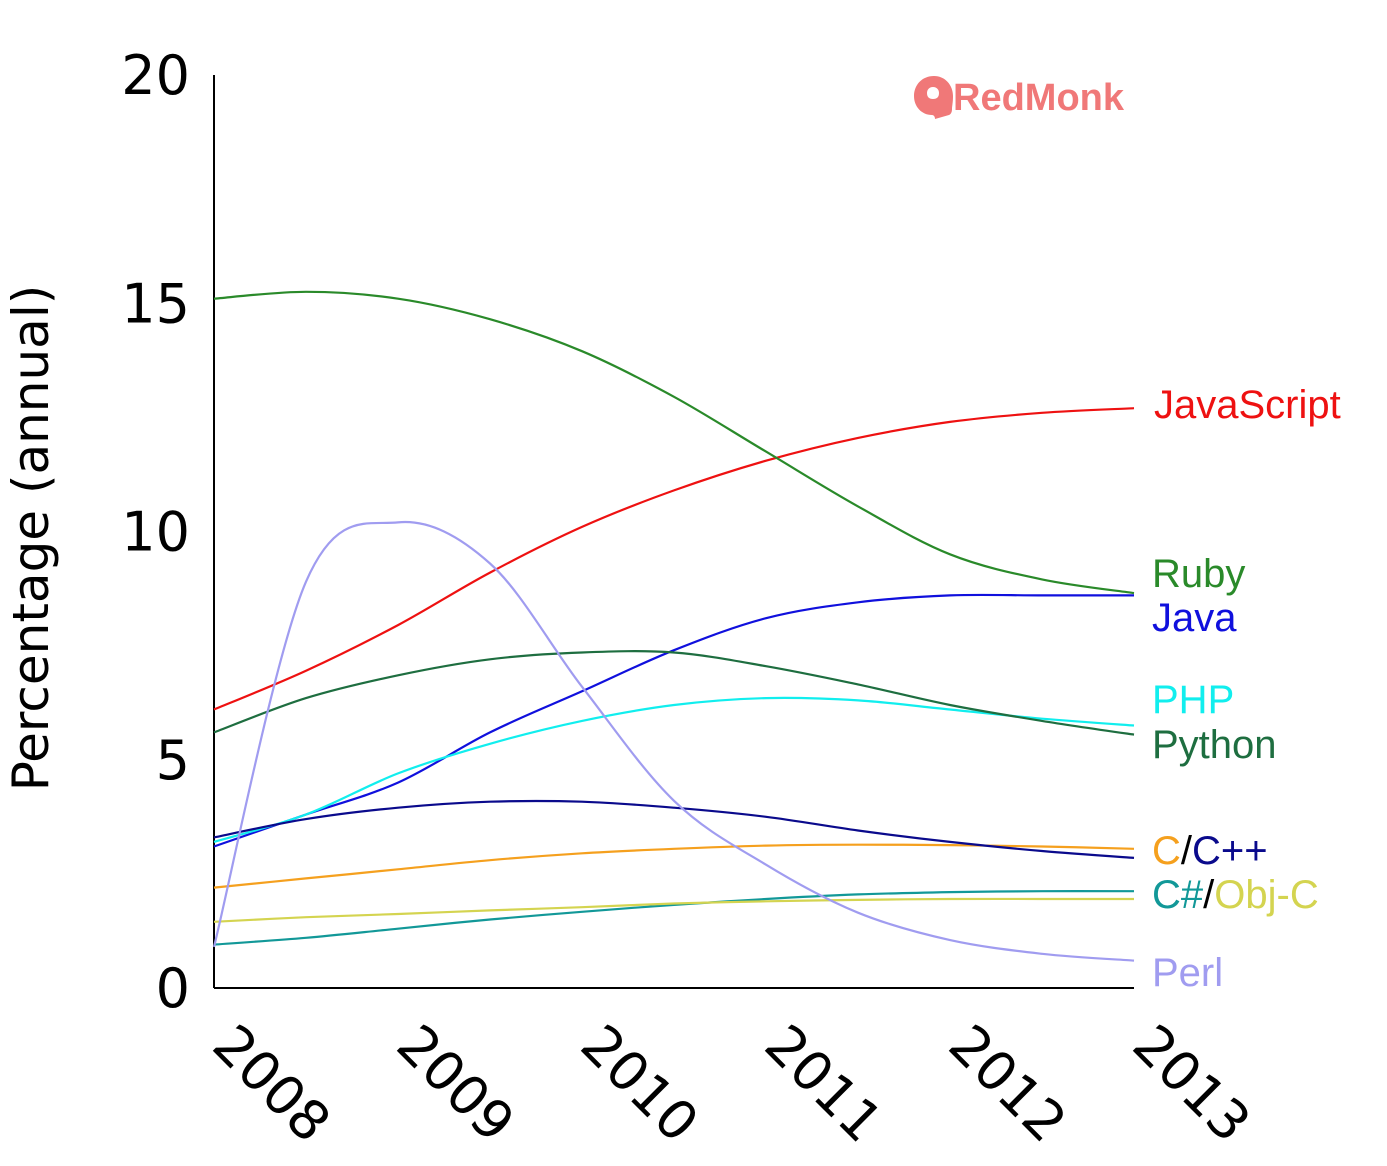  What do you see at coordinates (1247, 405) in the screenshot?
I see `label-javascript: JavaScript` at bounding box center [1247, 405].